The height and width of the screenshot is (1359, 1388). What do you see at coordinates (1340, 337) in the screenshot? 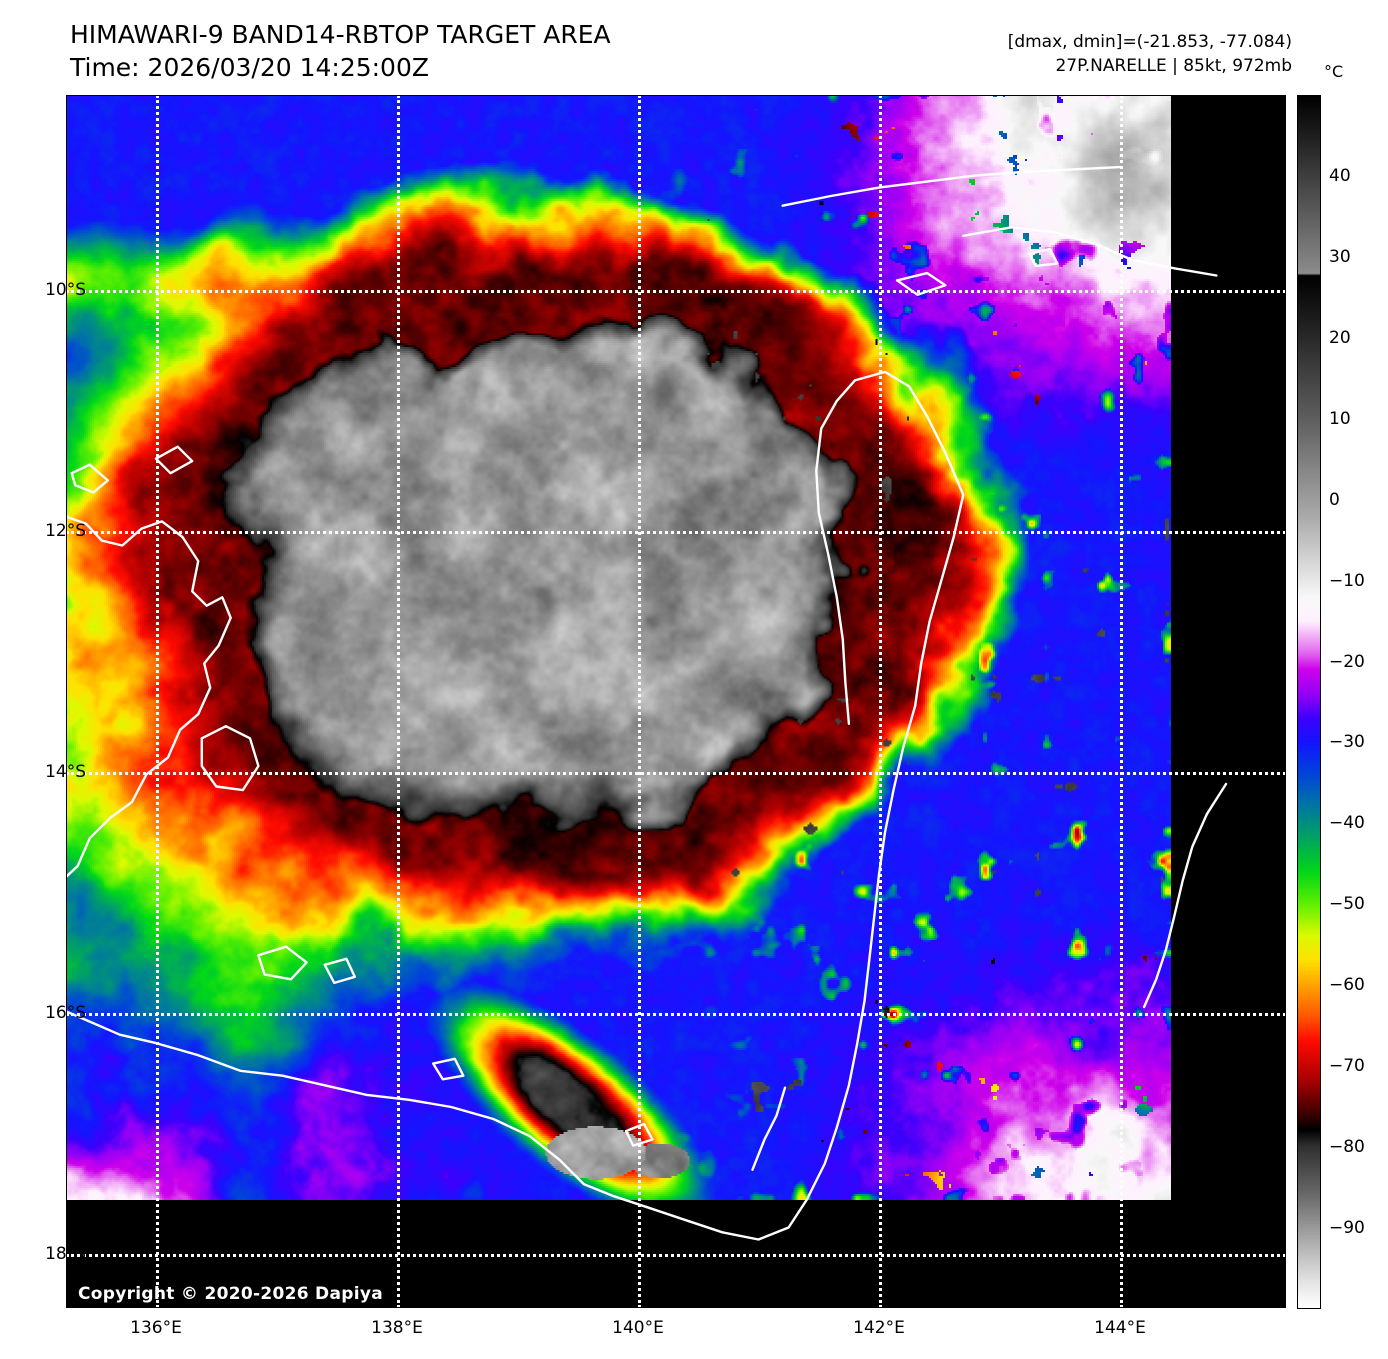
I see `colorbar-tick-label: 20` at bounding box center [1340, 337].